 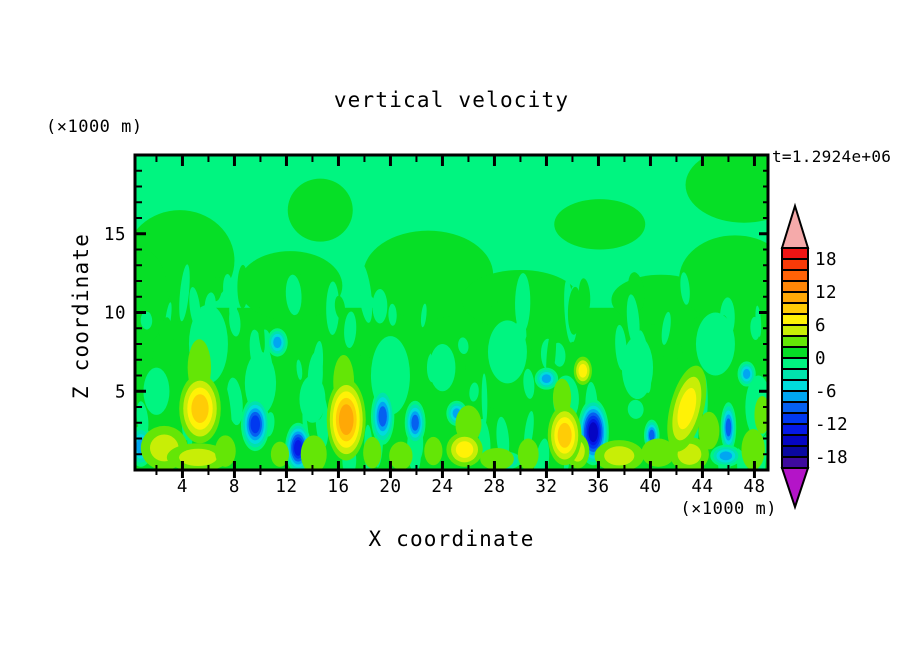 What do you see at coordinates (182, 487) in the screenshot?
I see `x-tick-label: 4` at bounding box center [182, 487].